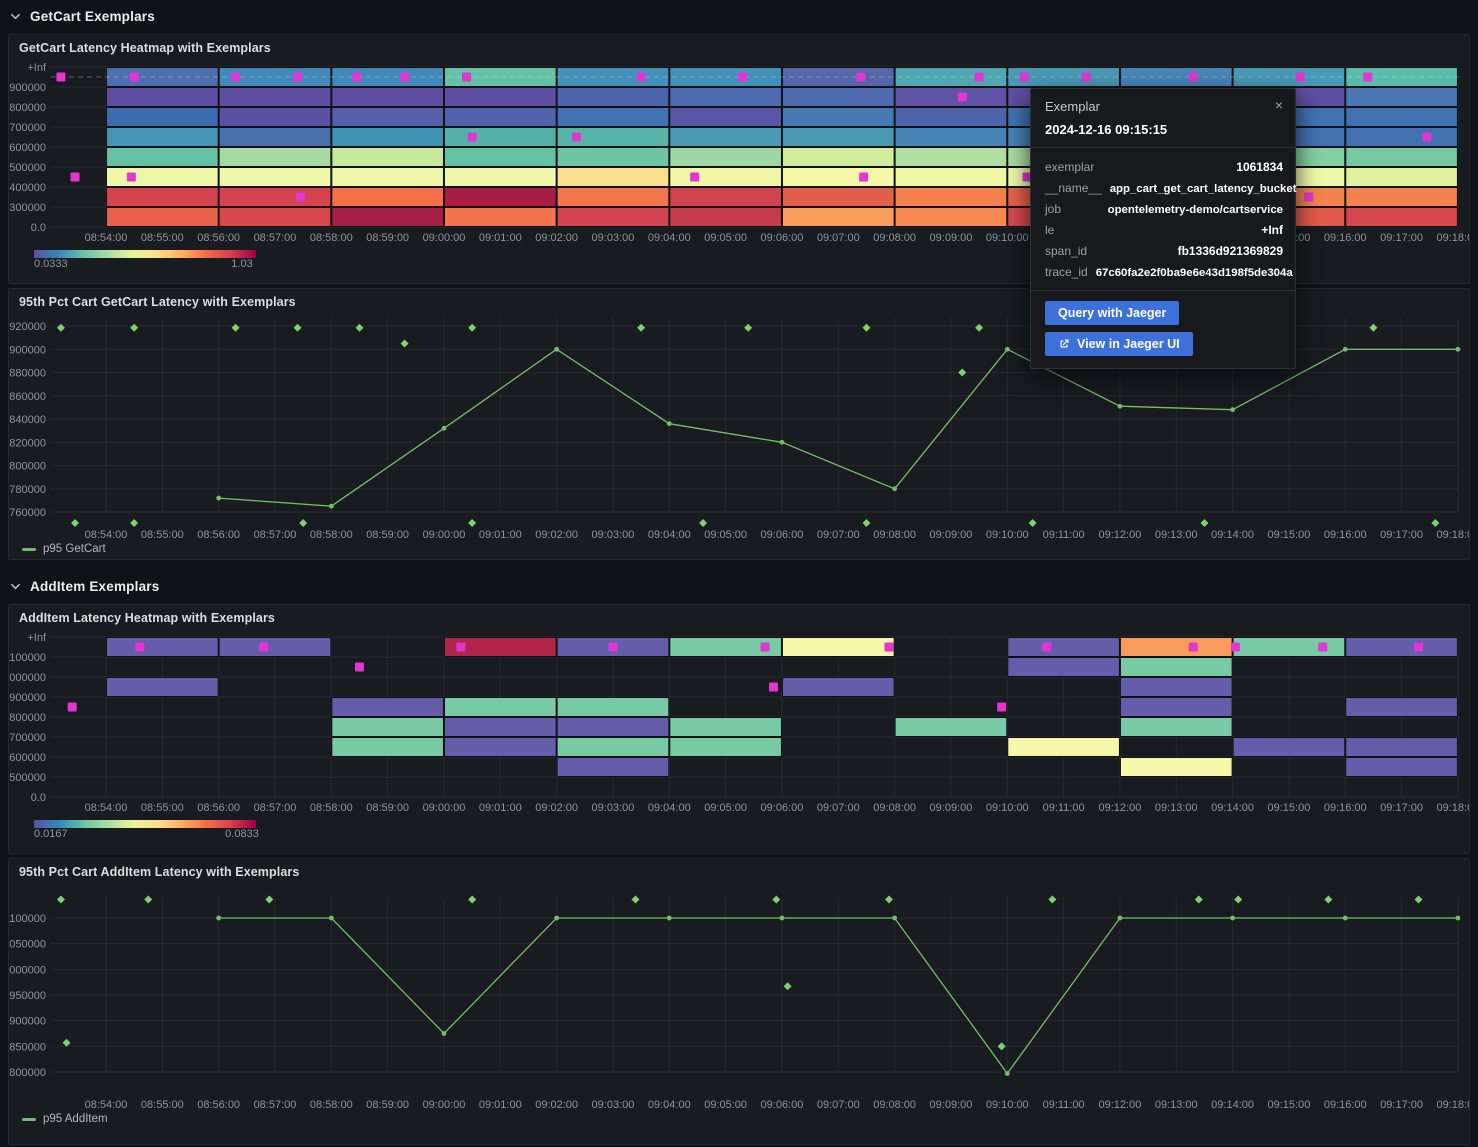  I want to click on close-icon: ×, so click(1278, 105).